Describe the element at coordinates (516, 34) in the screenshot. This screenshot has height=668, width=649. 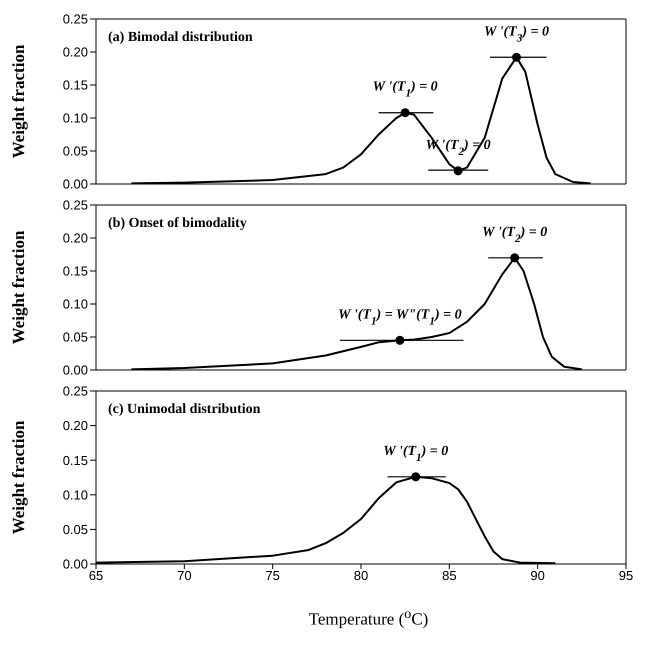
I see `annotation: W '(T$_{3}$) = 0` at that location.